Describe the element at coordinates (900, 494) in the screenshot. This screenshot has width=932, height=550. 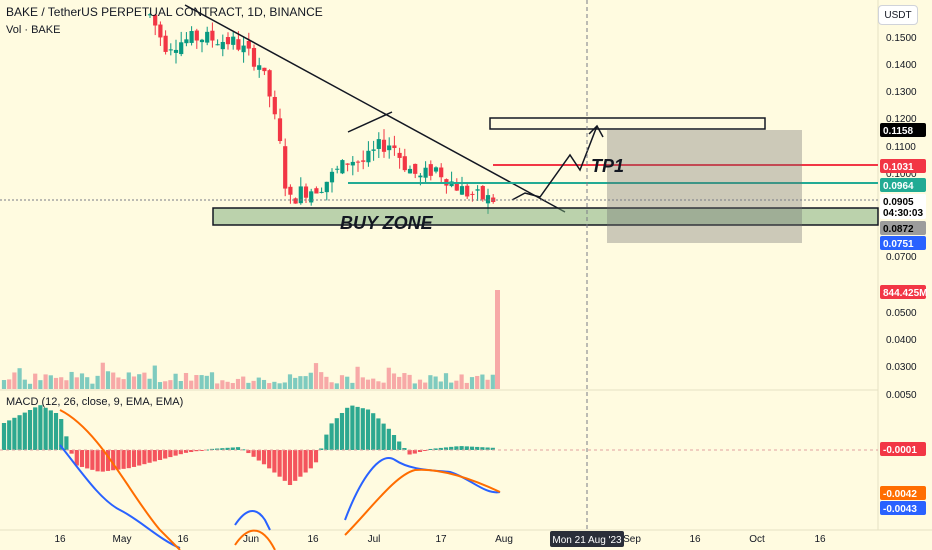
I see `price-tag-label: -0.0042` at that location.